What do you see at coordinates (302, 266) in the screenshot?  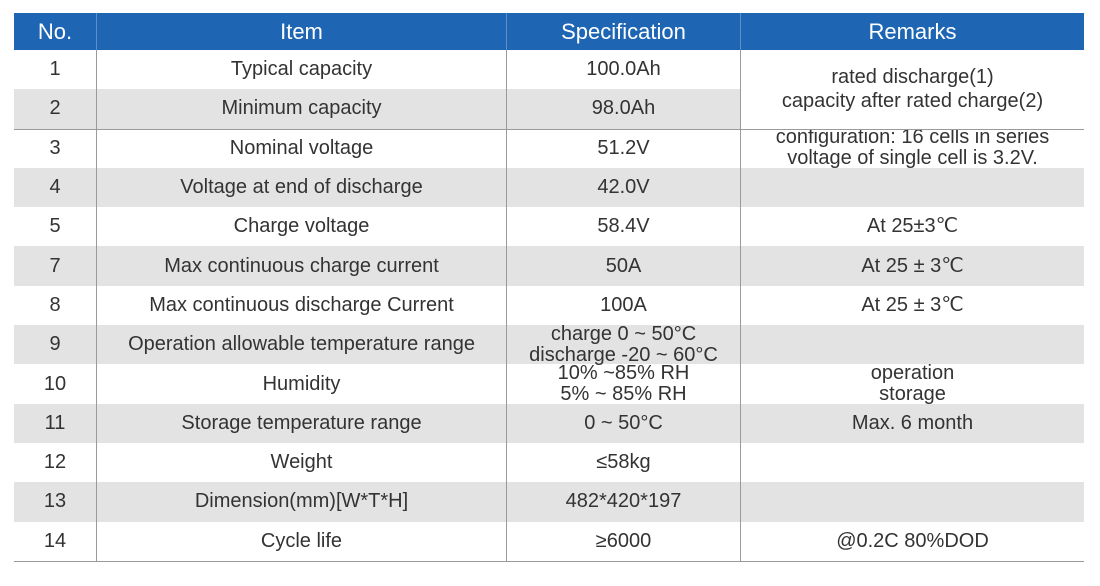 I see `cell-item: Max continuous charge current` at bounding box center [302, 266].